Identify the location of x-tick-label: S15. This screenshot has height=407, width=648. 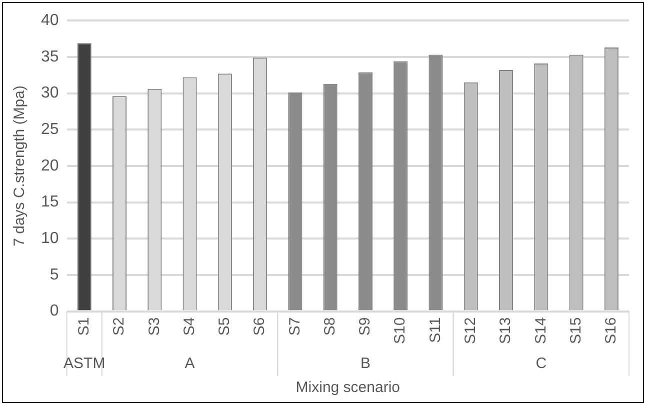
(575, 330).